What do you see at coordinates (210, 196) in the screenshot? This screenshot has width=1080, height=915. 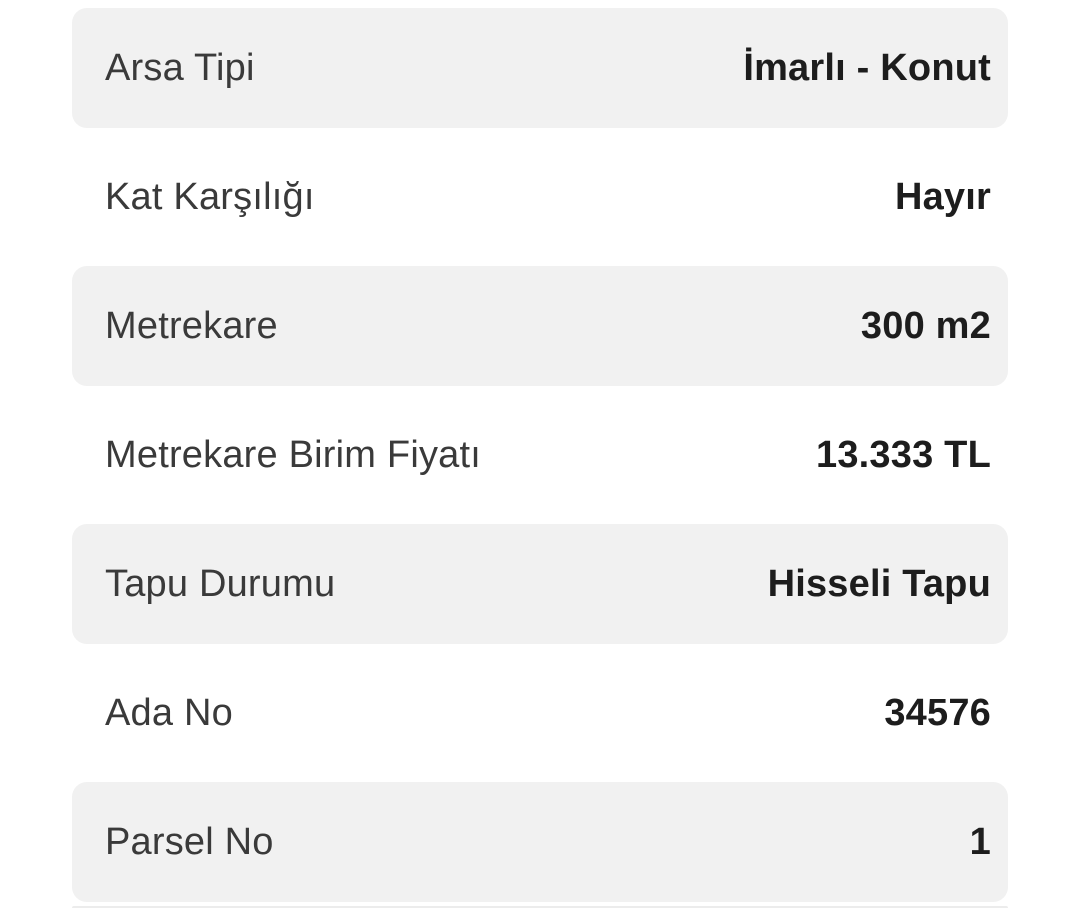 I see `detail-row-label: Kat Karşılığı` at bounding box center [210, 196].